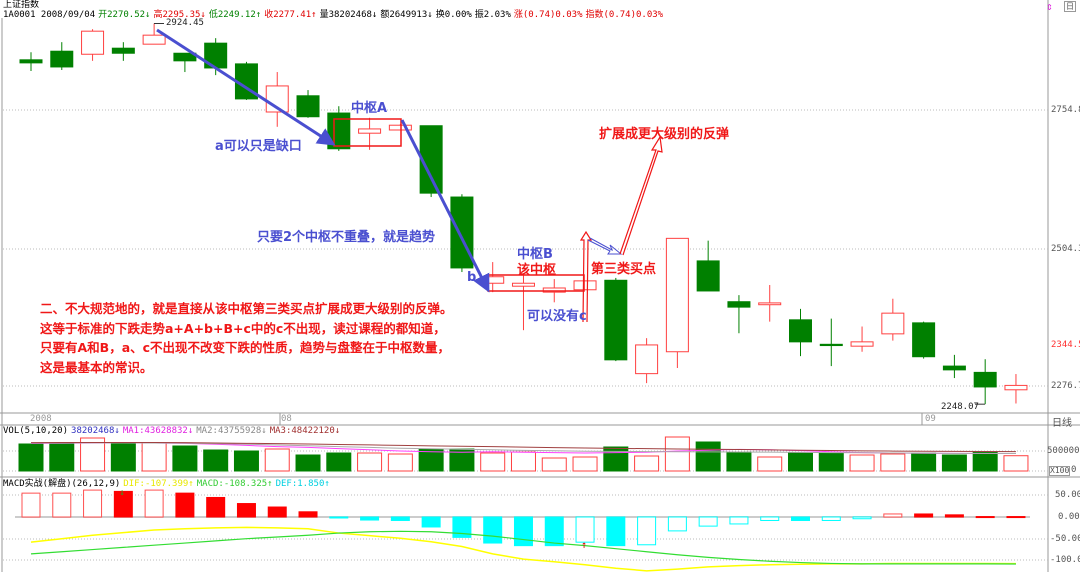  What do you see at coordinates (231, 431) in the screenshot?
I see `volume-ma2: MA2:43755928↓` at bounding box center [231, 431].